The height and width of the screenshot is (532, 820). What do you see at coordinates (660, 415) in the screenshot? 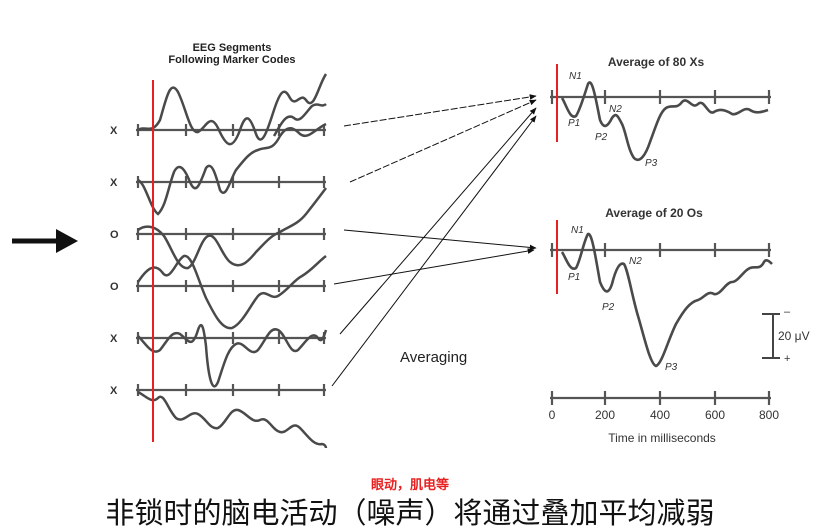
I see `time-tick-400: 400` at bounding box center [660, 415].